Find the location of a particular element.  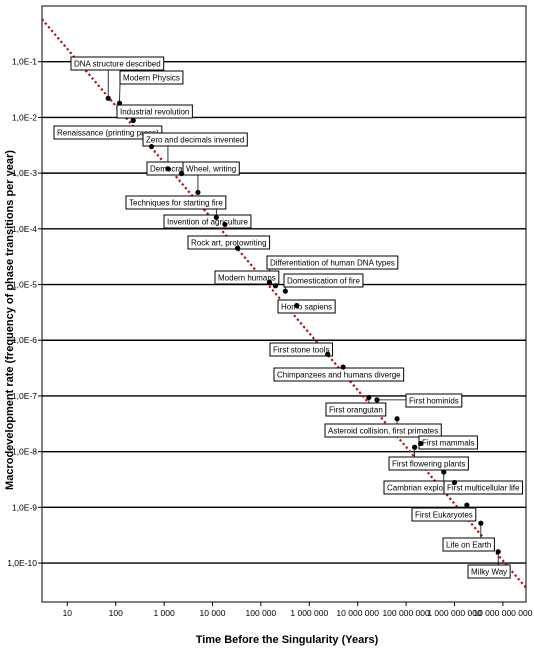

point-label: Rock art, protowriting is located at coordinates (229, 242).